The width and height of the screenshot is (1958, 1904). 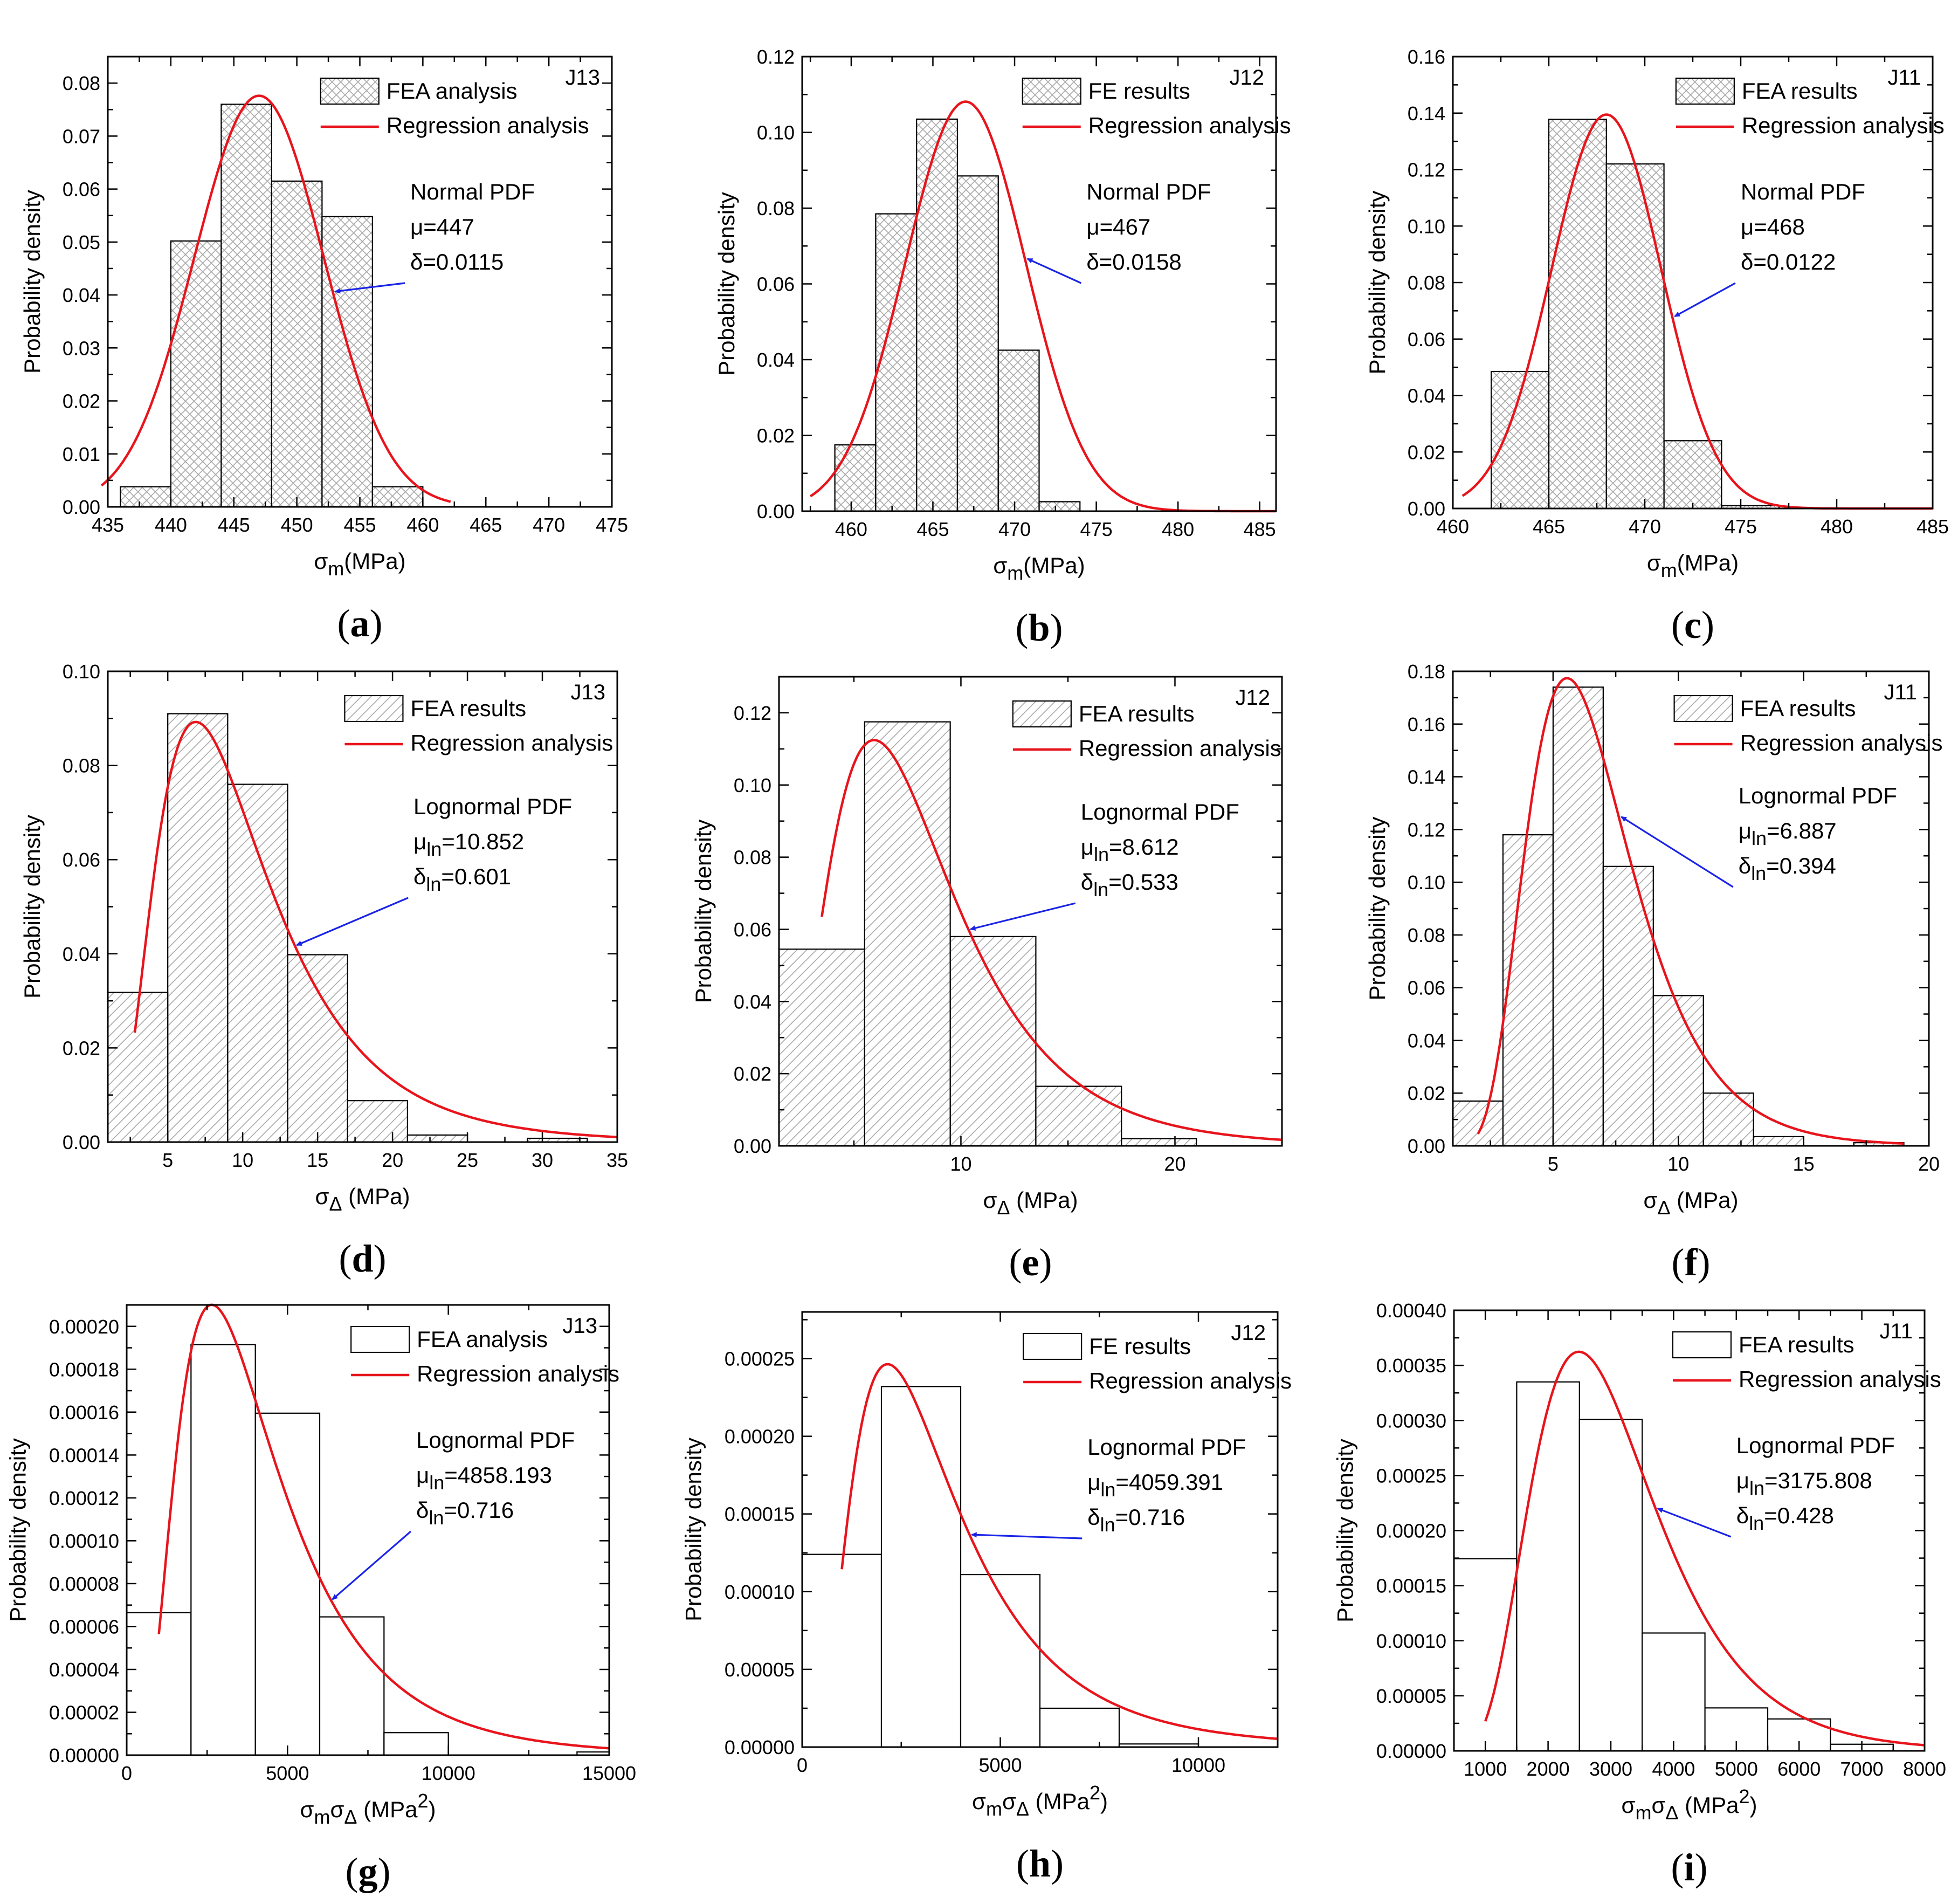 I want to click on panel-label: (e), so click(x=1030, y=1262).